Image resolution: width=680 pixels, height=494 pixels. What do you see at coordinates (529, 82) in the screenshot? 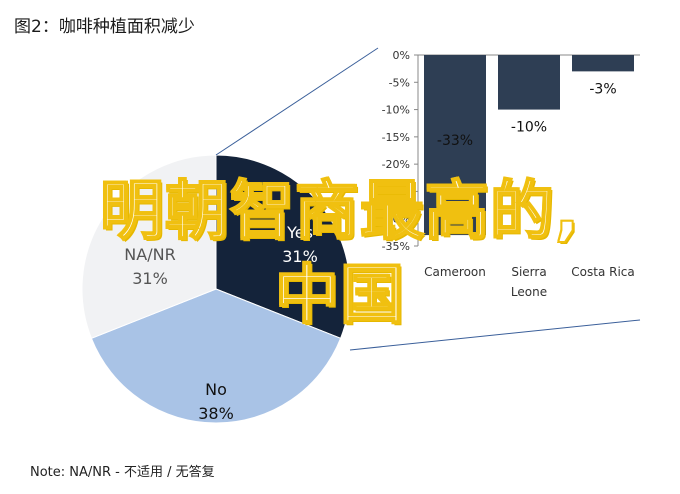
I see `bar-sierra-leone` at bounding box center [529, 82].